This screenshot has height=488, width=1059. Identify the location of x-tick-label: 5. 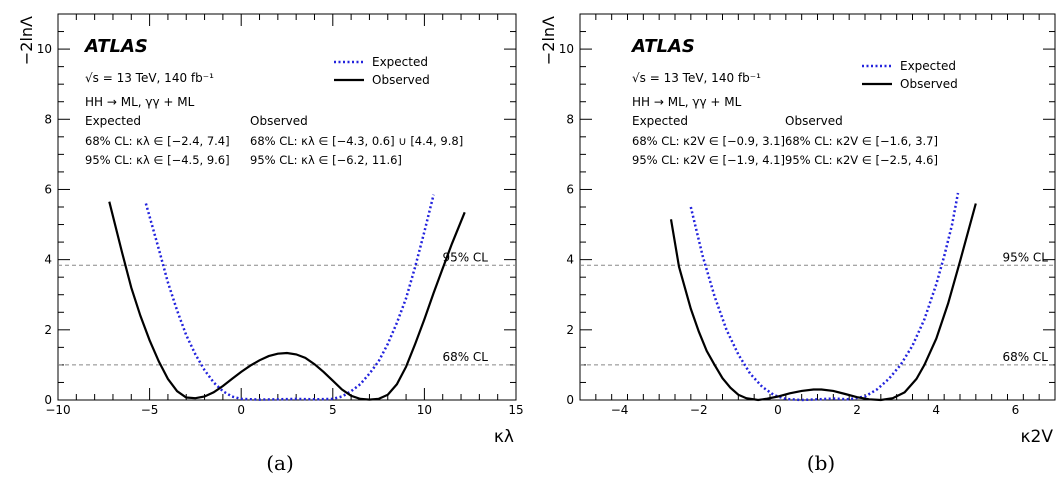
(333, 410).